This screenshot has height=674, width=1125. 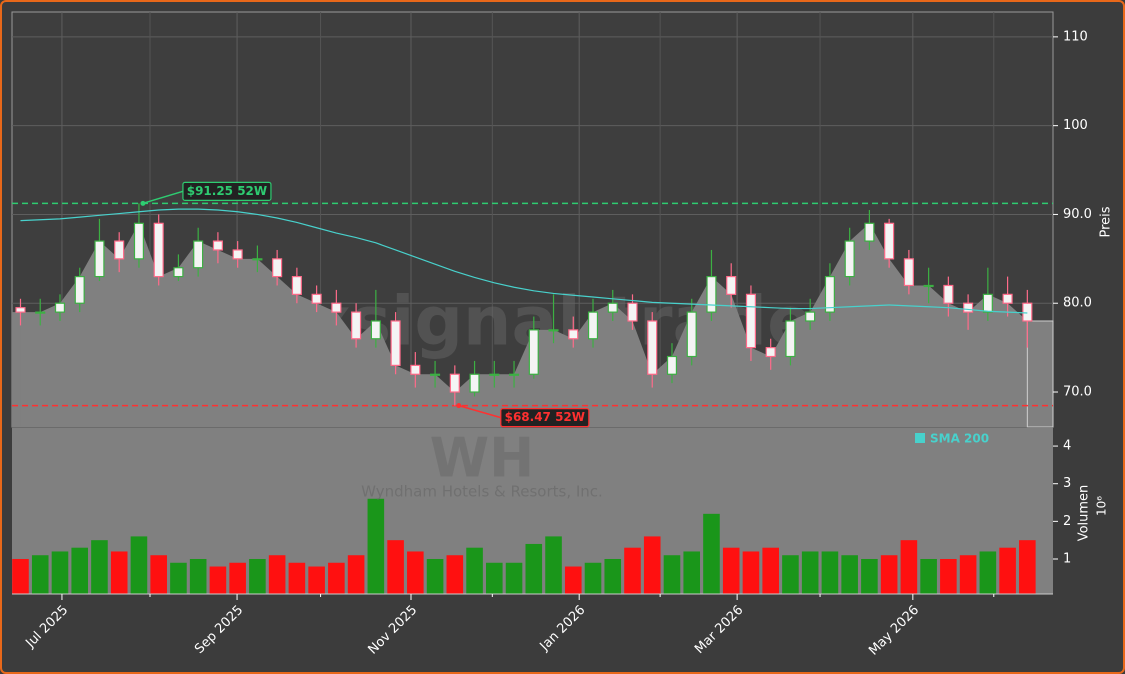 What do you see at coordinates (563, 629) in the screenshot?
I see `x-tick-label: Jan 2026` at bounding box center [563, 629].